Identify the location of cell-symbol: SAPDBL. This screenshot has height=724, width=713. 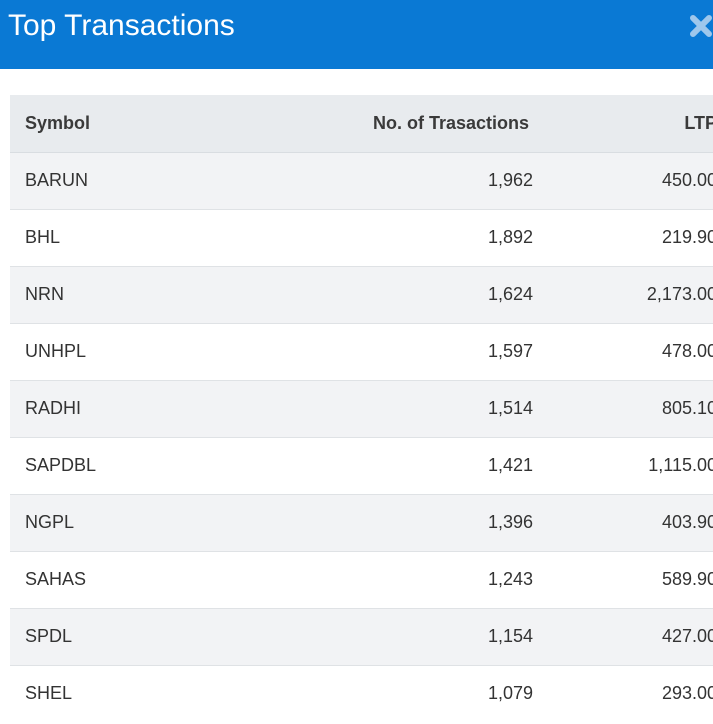
(61, 465).